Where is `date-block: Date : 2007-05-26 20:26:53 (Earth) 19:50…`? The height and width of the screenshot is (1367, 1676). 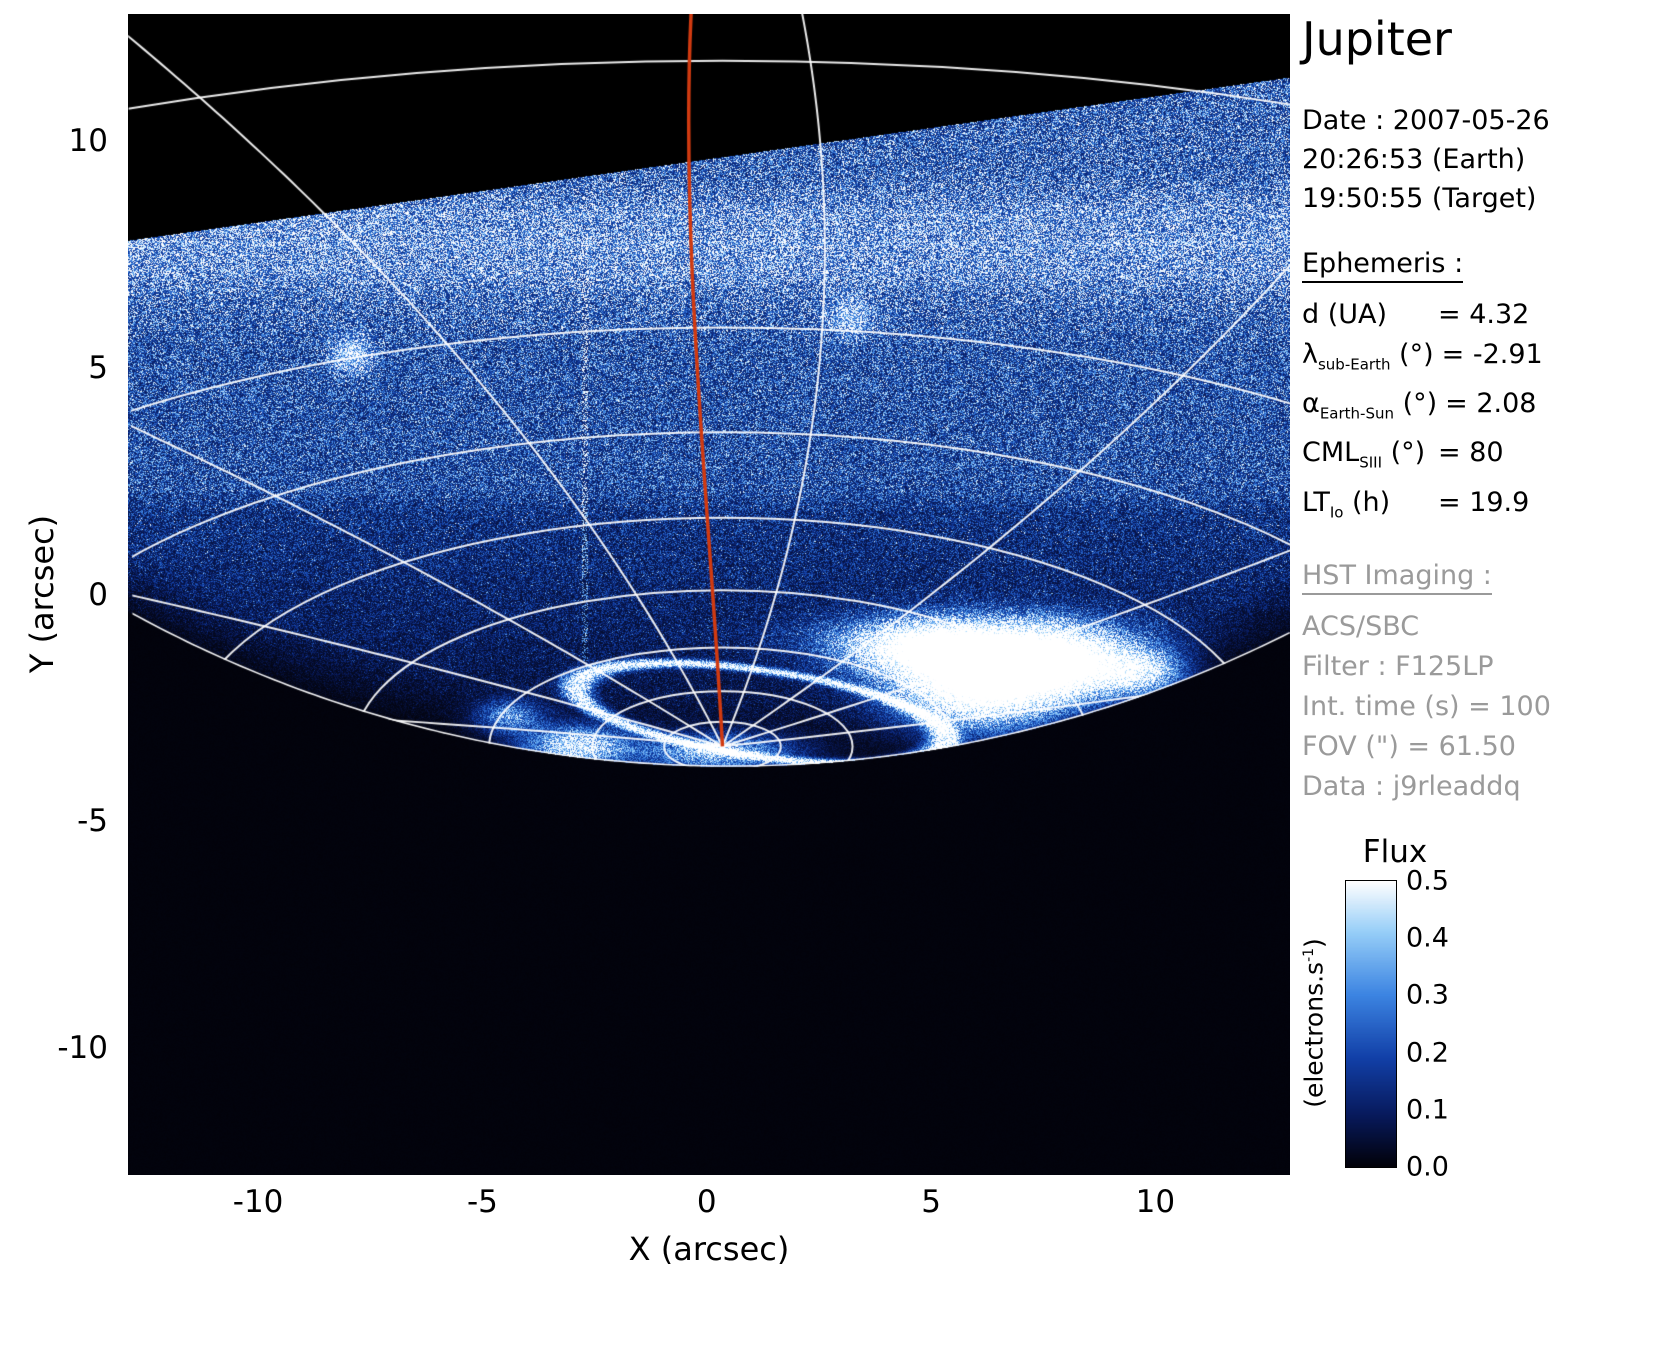 date-block: Date : 2007-05-26 20:26:53 (Earth) 19:50… is located at coordinates (1488, 159).